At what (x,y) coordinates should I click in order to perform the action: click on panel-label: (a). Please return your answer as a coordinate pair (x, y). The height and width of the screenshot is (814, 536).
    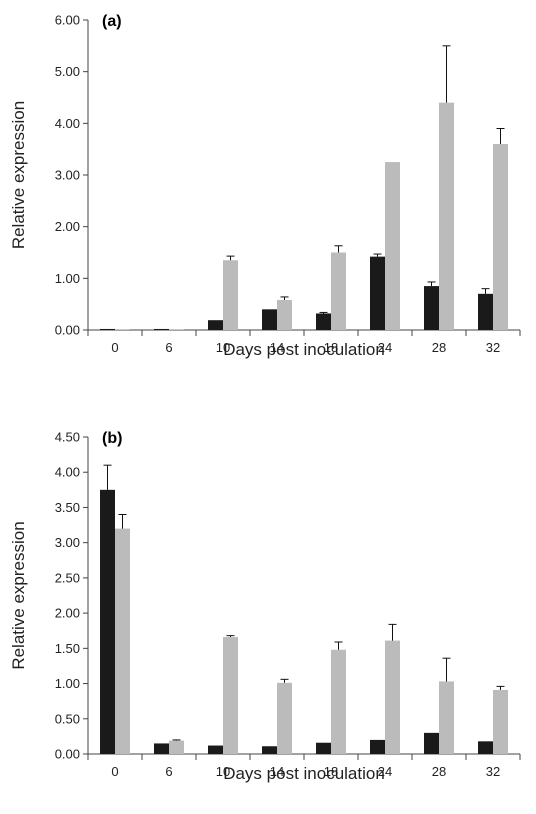
    Looking at the image, I should click on (112, 21).